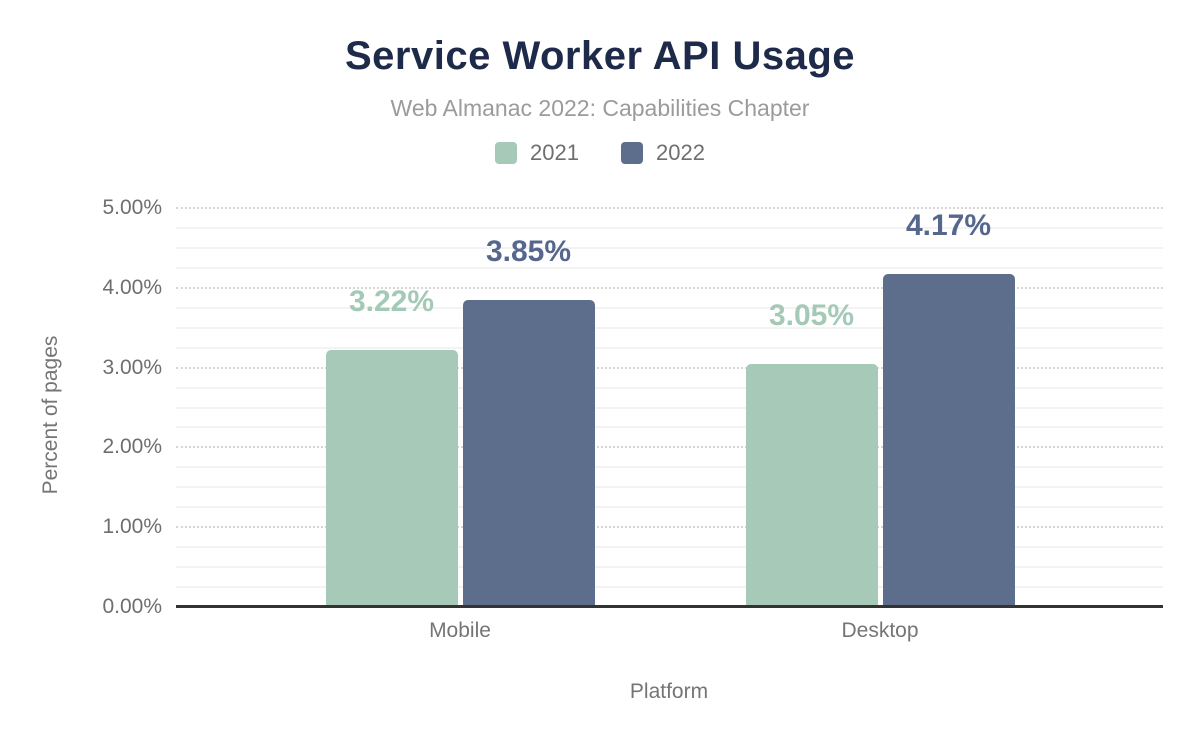 The height and width of the screenshot is (742, 1200). What do you see at coordinates (948, 440) in the screenshot?
I see `bar-2022-desktop` at bounding box center [948, 440].